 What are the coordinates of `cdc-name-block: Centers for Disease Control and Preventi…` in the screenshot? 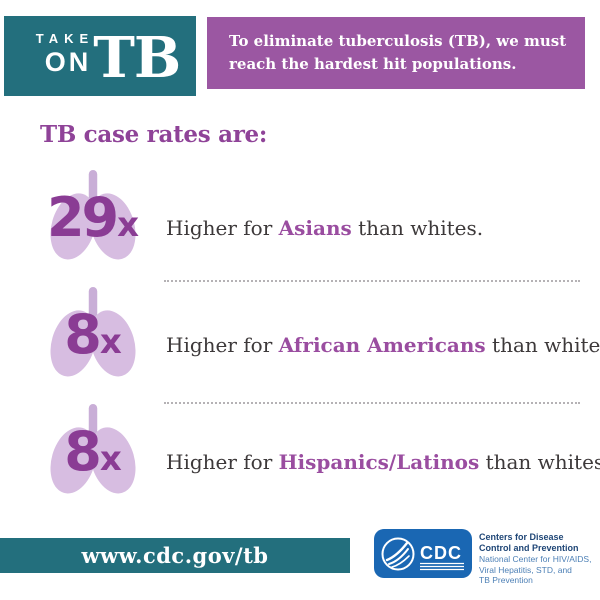 It's located at (535, 557).